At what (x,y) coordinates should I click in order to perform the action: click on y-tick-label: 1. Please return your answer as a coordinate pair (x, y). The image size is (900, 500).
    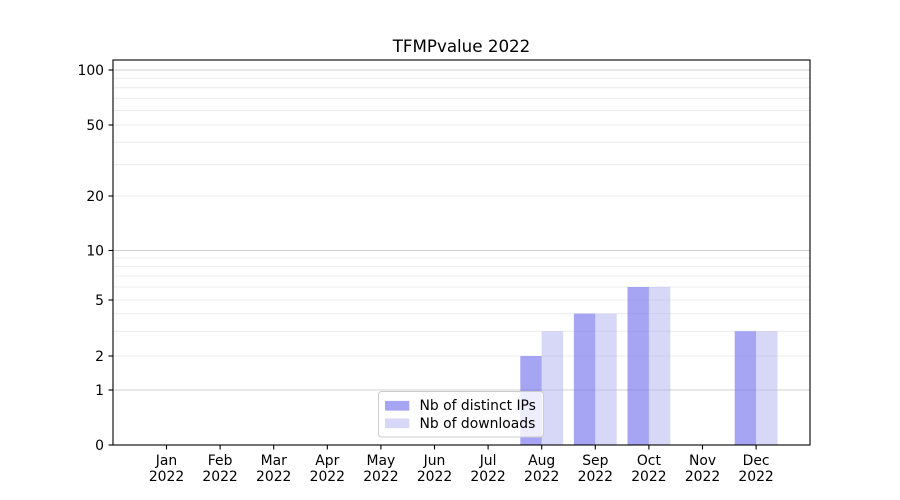
    Looking at the image, I should click on (99, 391).